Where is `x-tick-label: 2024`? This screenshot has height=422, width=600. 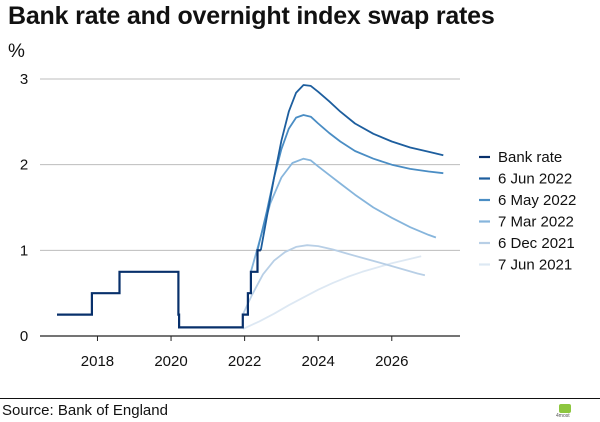
x-tick-label: 2024 is located at coordinates (318, 361).